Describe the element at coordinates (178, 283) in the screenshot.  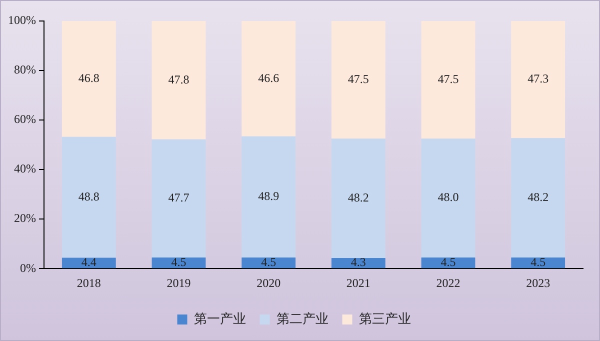
I see `x-tick-label: 2019` at that location.